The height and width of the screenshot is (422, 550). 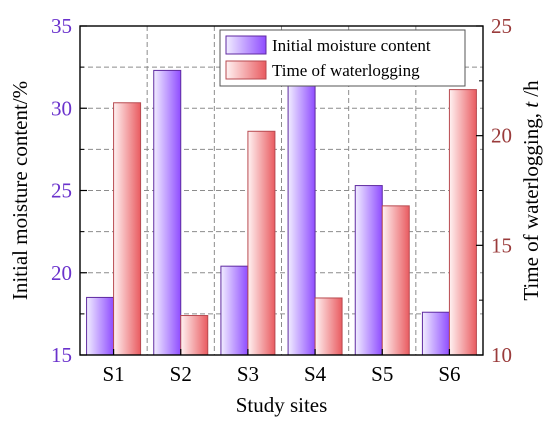 I want to click on right-y-tick-label: 25, so click(x=501, y=26).